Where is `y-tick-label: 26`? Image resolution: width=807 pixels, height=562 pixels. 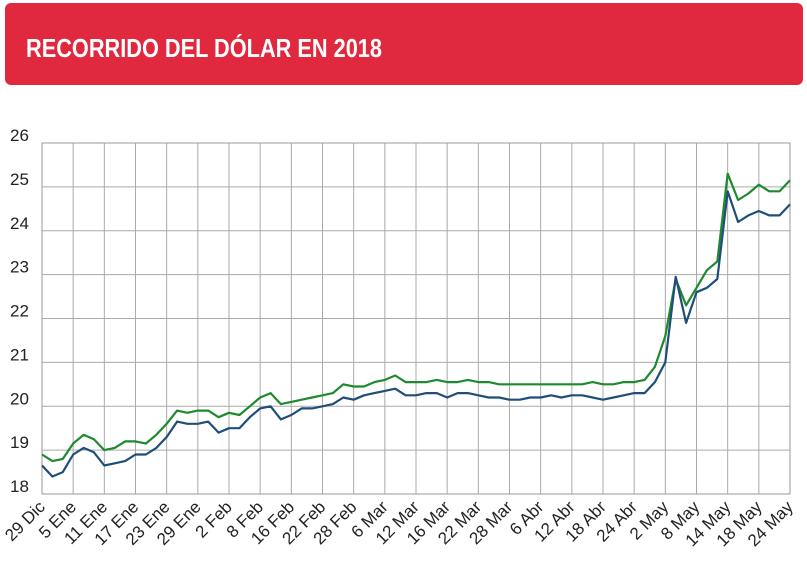 y-tick-label: 26 is located at coordinates (19, 135).